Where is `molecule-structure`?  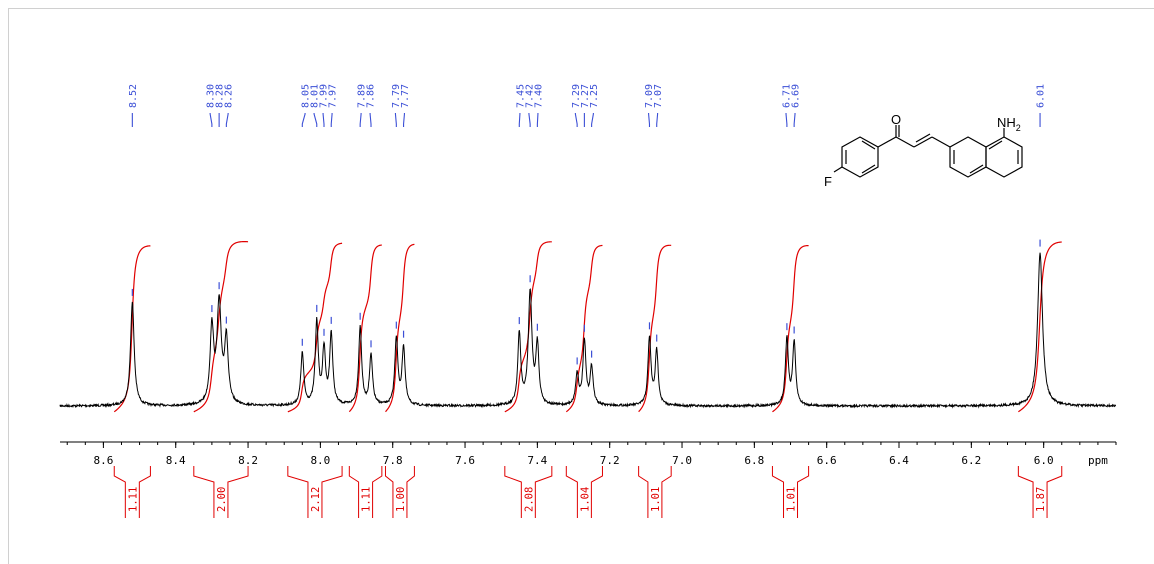 molecule-structure is located at coordinates (928, 151).